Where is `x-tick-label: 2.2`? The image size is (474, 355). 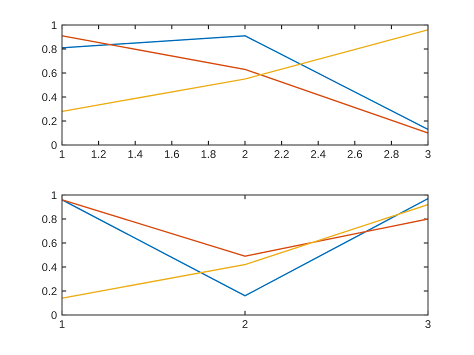 x-tick-label: 2.2 is located at coordinates (281, 154).